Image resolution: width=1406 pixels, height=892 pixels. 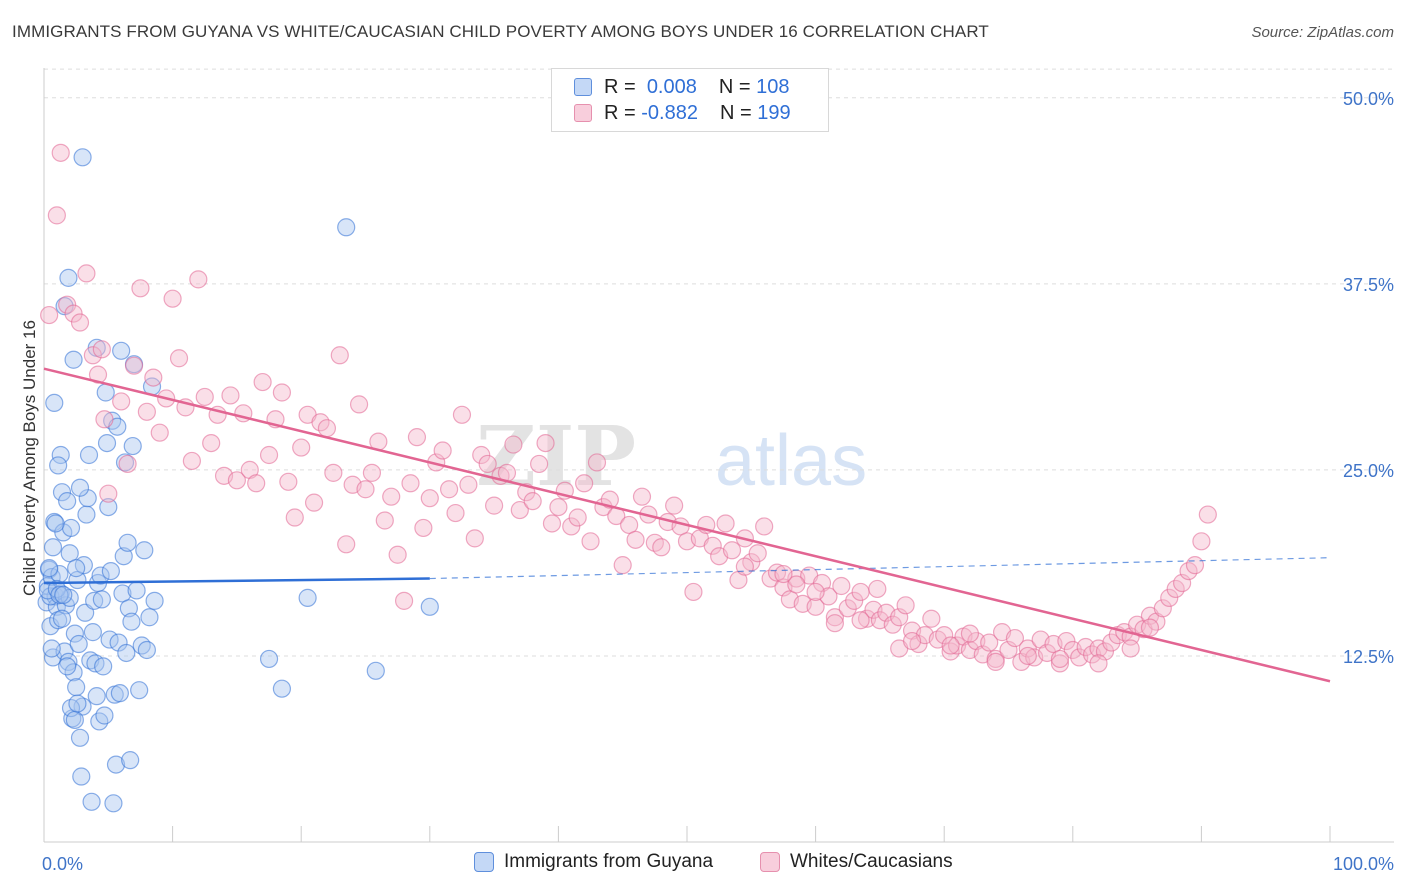 I want to click on source-label: Source: ZipAtlas.com, so click(x=1322, y=32).